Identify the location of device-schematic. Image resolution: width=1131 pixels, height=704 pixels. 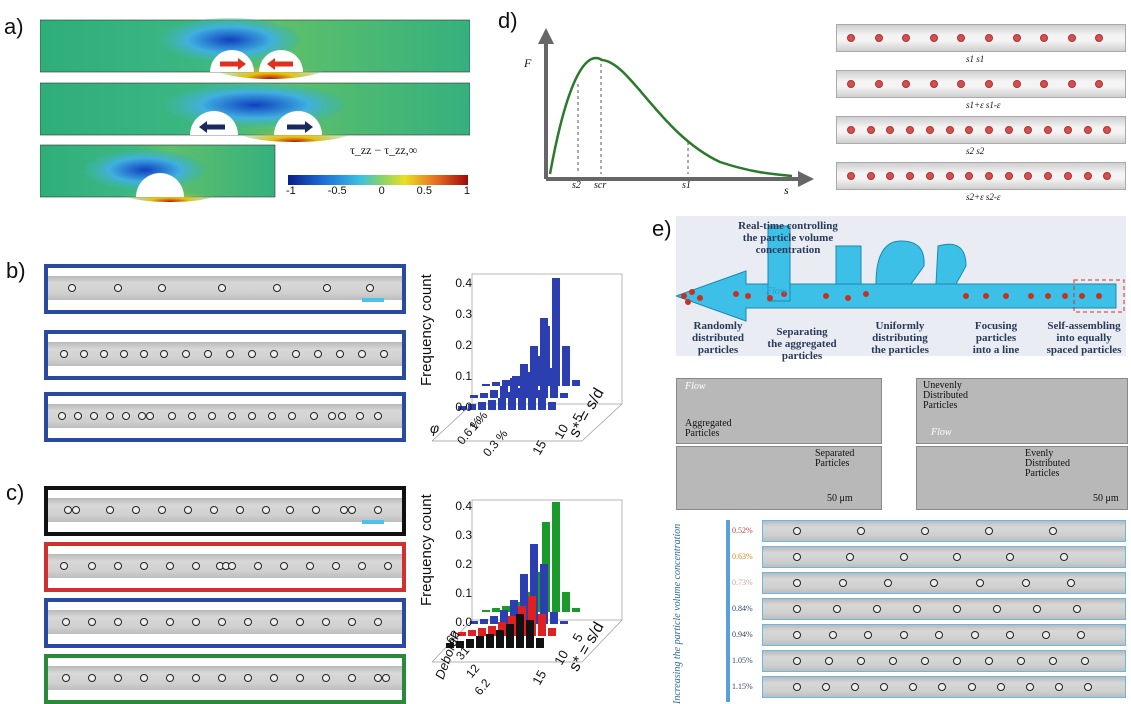
(901, 286).